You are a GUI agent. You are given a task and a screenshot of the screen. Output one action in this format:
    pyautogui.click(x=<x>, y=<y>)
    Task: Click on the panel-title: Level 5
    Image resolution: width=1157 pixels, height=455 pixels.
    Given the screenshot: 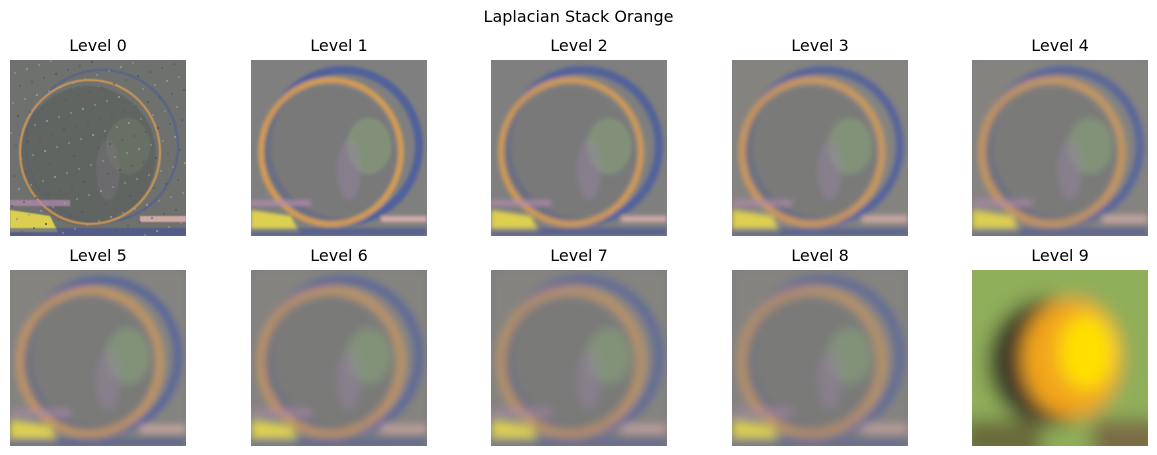 What is the action you would take?
    pyautogui.click(x=98, y=255)
    